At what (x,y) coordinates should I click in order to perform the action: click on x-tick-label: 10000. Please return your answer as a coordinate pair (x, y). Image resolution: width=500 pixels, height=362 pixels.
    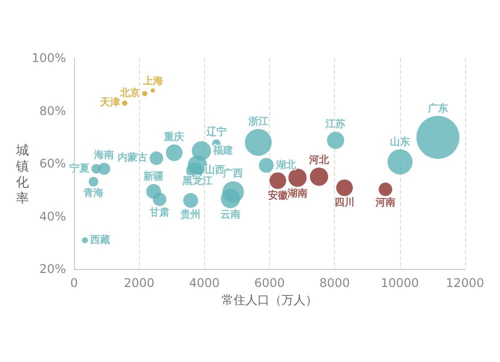
    Looking at the image, I should click on (399, 283).